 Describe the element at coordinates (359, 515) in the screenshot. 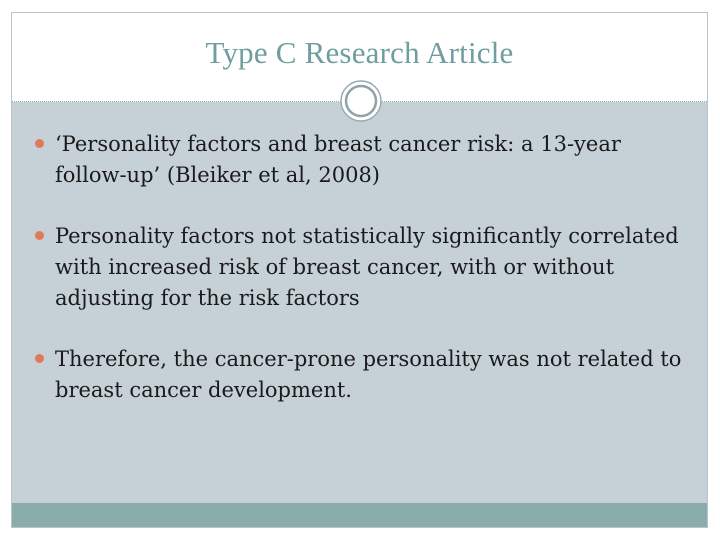

I see `bottom-band` at that location.